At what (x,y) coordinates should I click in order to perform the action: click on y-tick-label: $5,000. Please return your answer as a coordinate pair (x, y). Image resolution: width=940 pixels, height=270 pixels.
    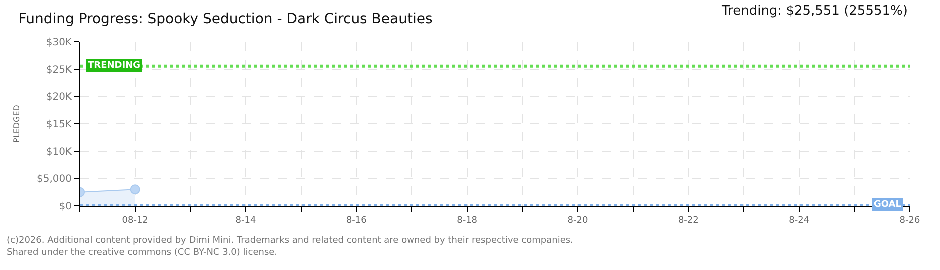
    Looking at the image, I should click on (54, 180).